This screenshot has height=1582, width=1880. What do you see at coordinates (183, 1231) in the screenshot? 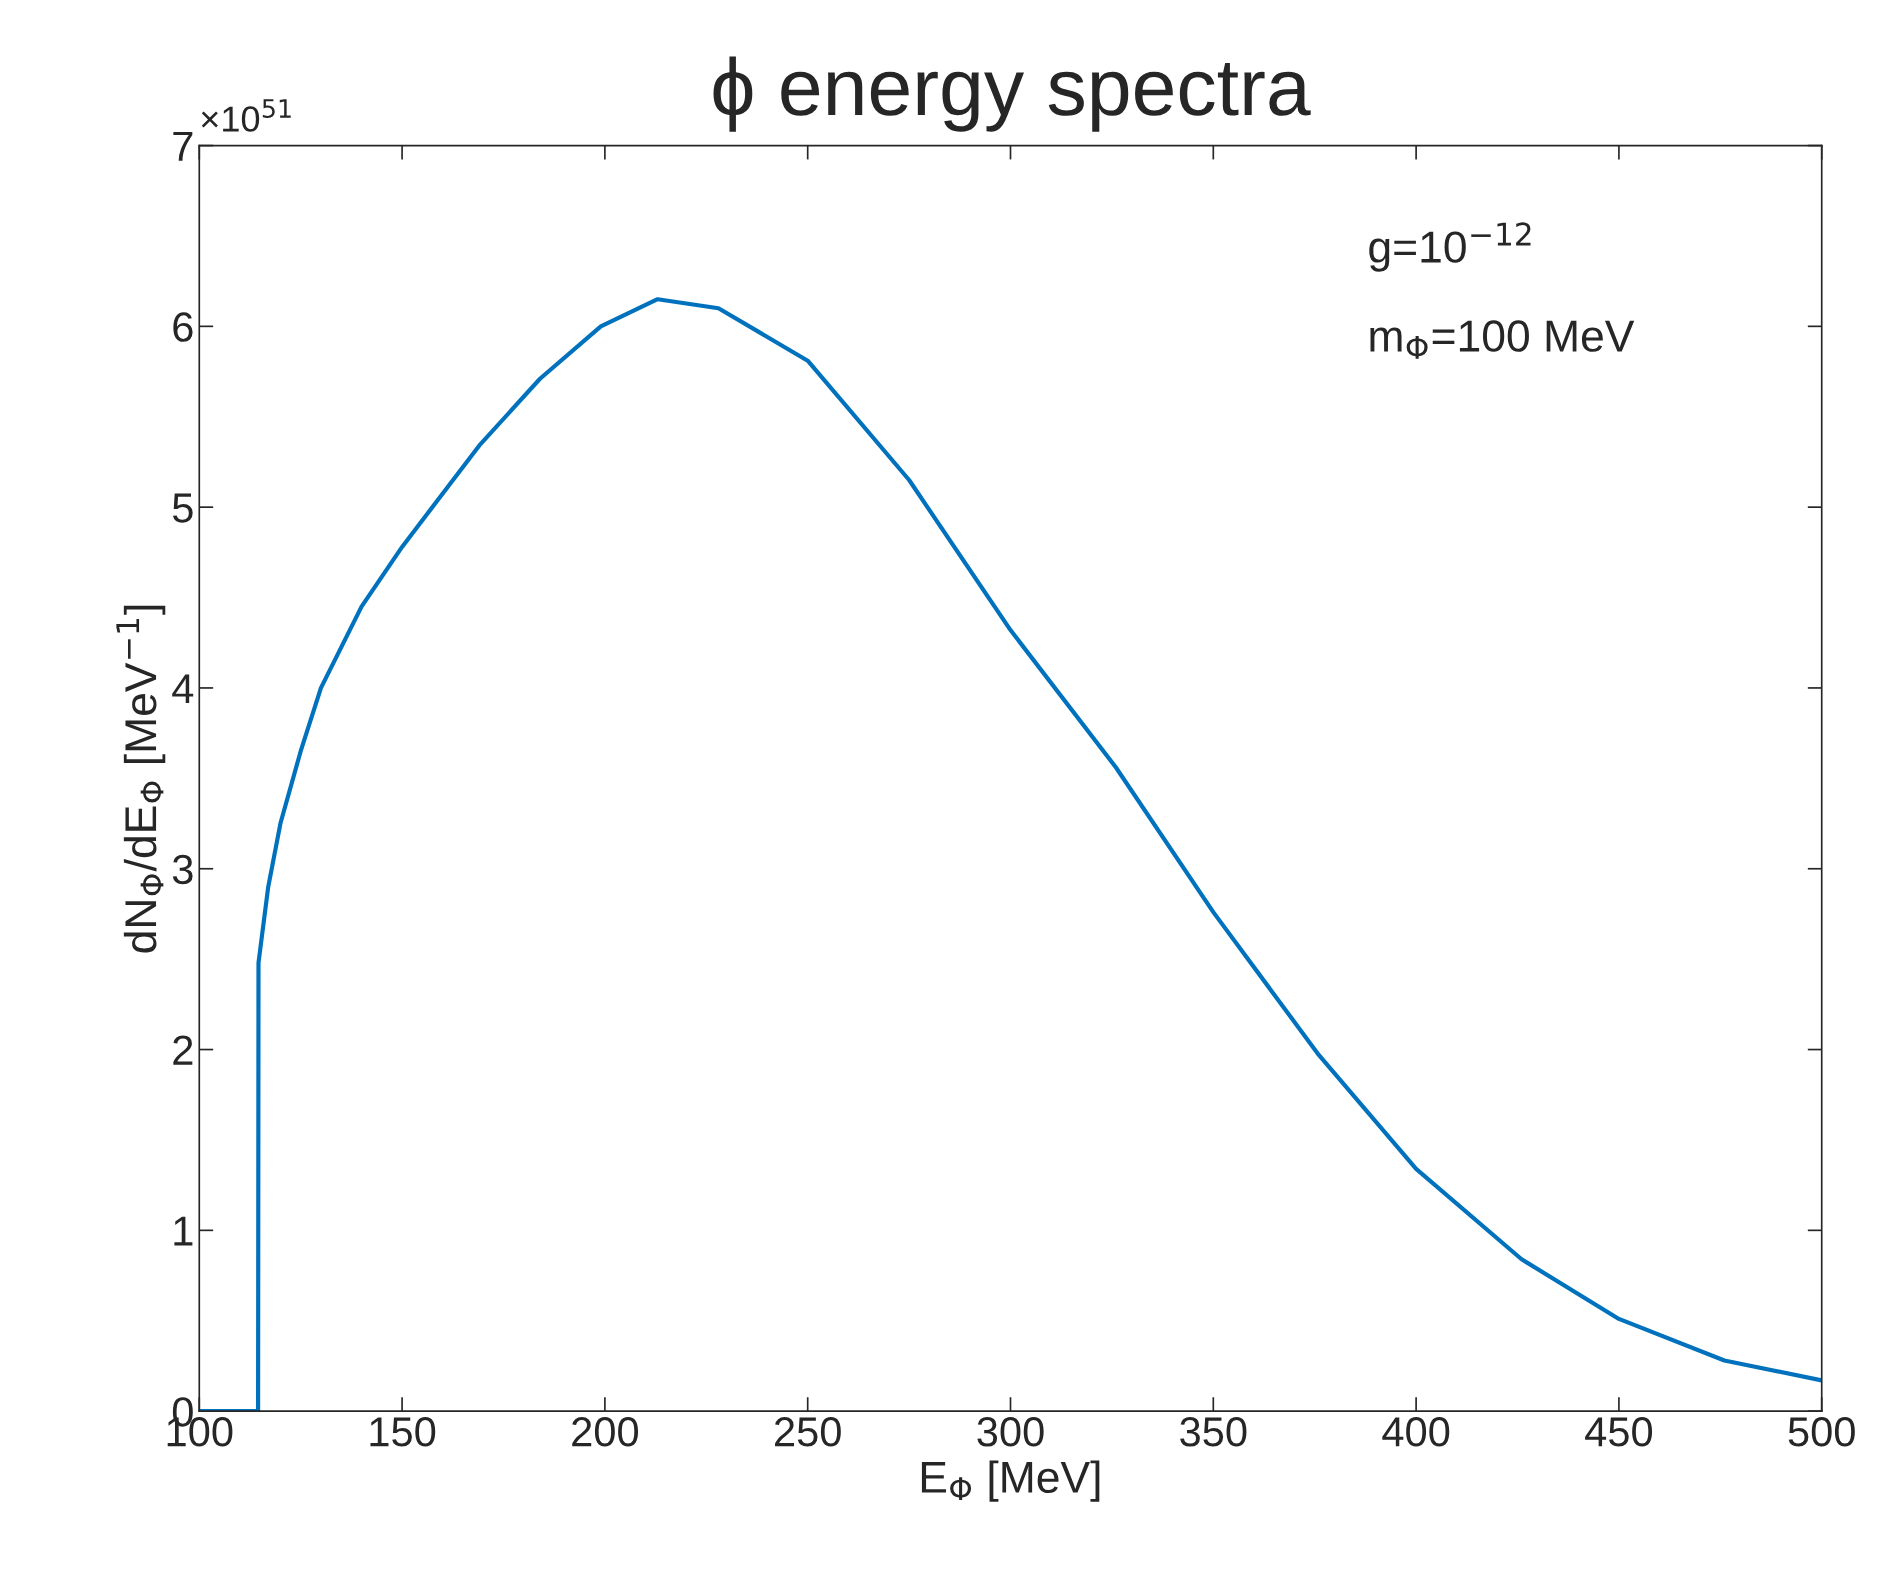
I see `y-tick-label: 1` at bounding box center [183, 1231].